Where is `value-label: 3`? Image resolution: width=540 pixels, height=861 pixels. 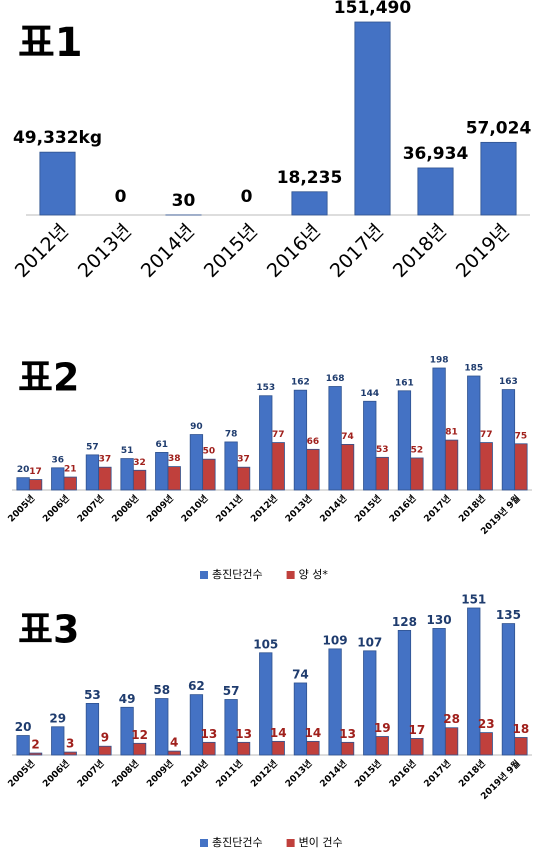 value-label: 3 is located at coordinates (70, 744).